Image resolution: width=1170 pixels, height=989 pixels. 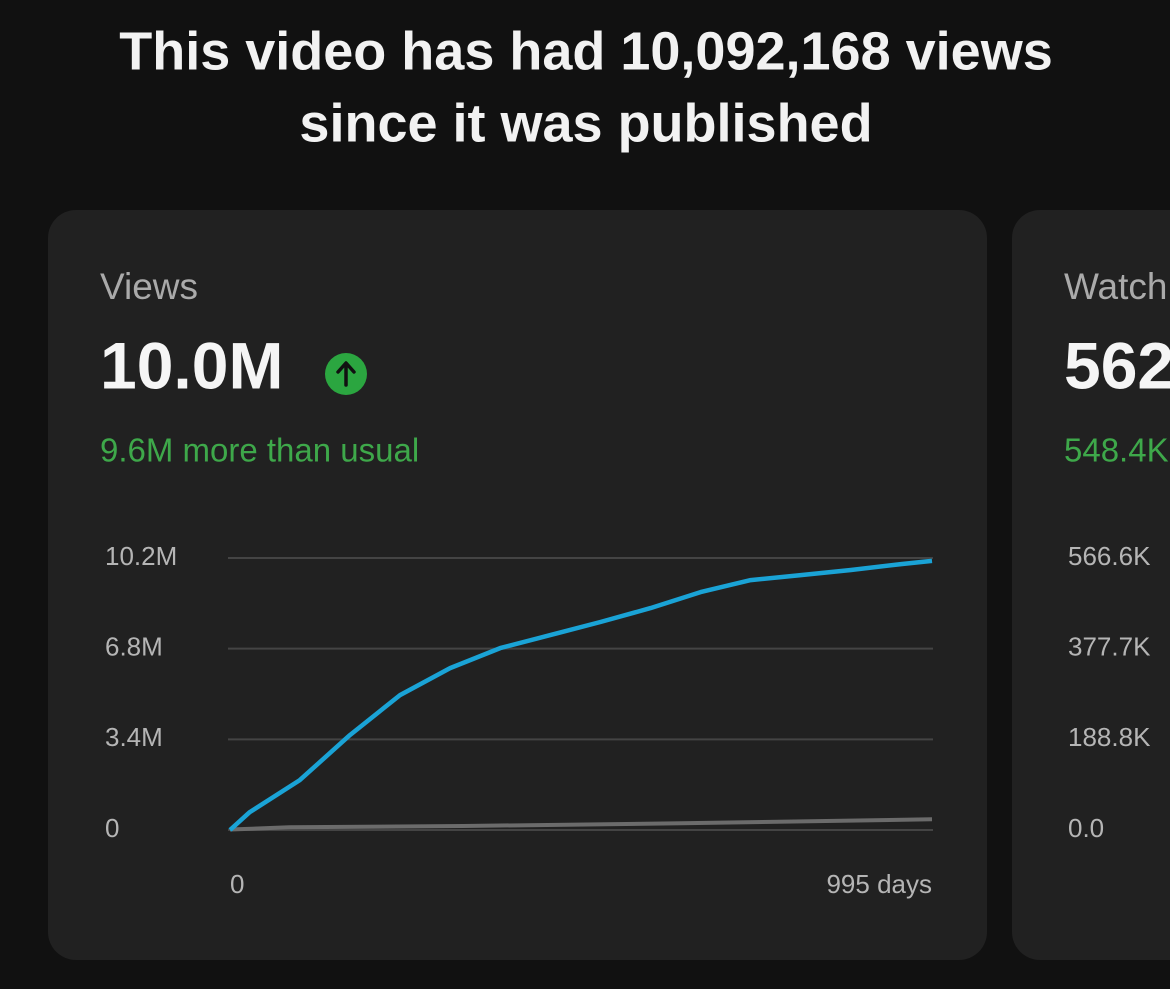 What do you see at coordinates (1086, 828) in the screenshot?
I see `y-tick-label: 0.0` at bounding box center [1086, 828].